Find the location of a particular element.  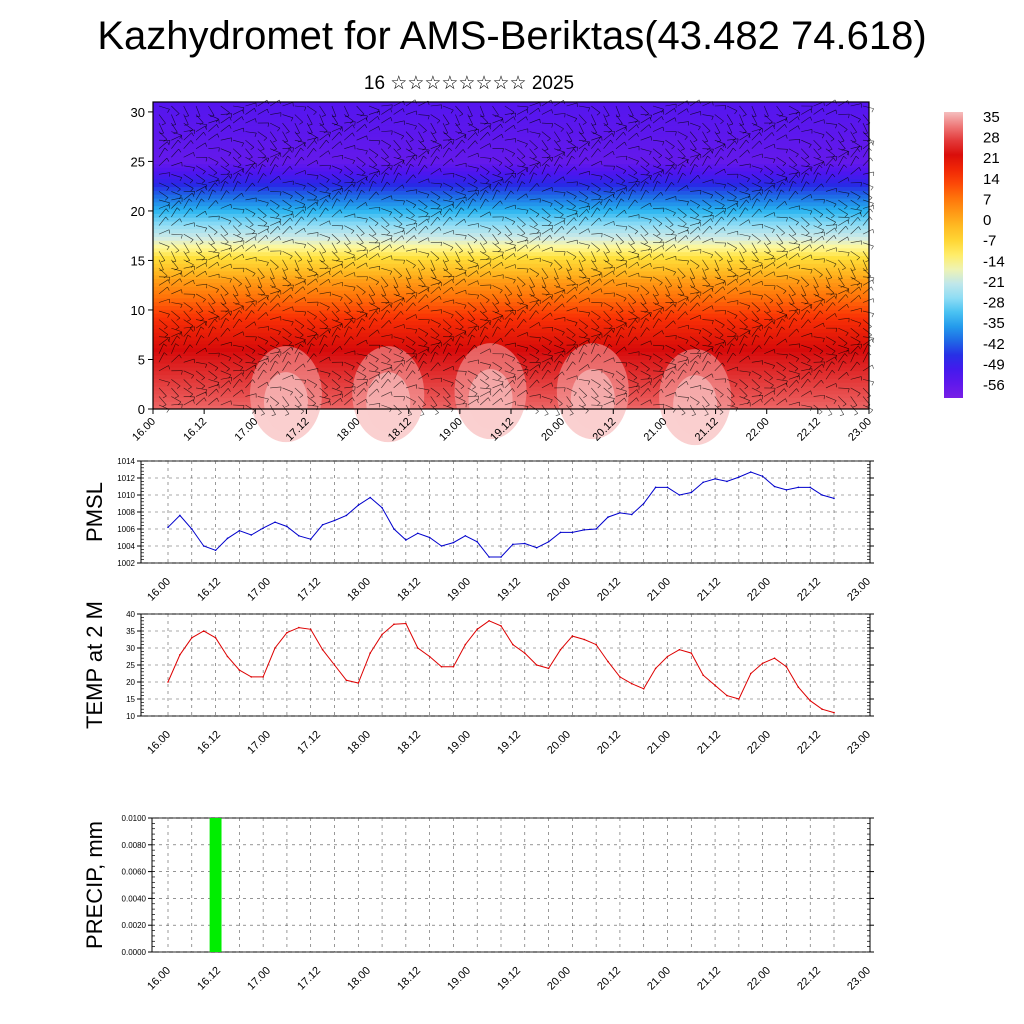

pmsl-time-tick-label: 16.12 is located at coordinates (209, 590).